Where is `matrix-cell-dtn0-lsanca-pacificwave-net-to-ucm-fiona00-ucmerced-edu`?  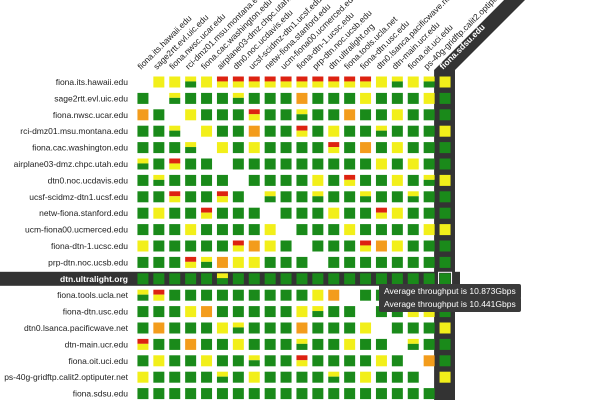 matrix-cell-dtn0-lsanca-pacificwave-net-to-ucm-fiona00-ucmerced-edu is located at coordinates (286, 328).